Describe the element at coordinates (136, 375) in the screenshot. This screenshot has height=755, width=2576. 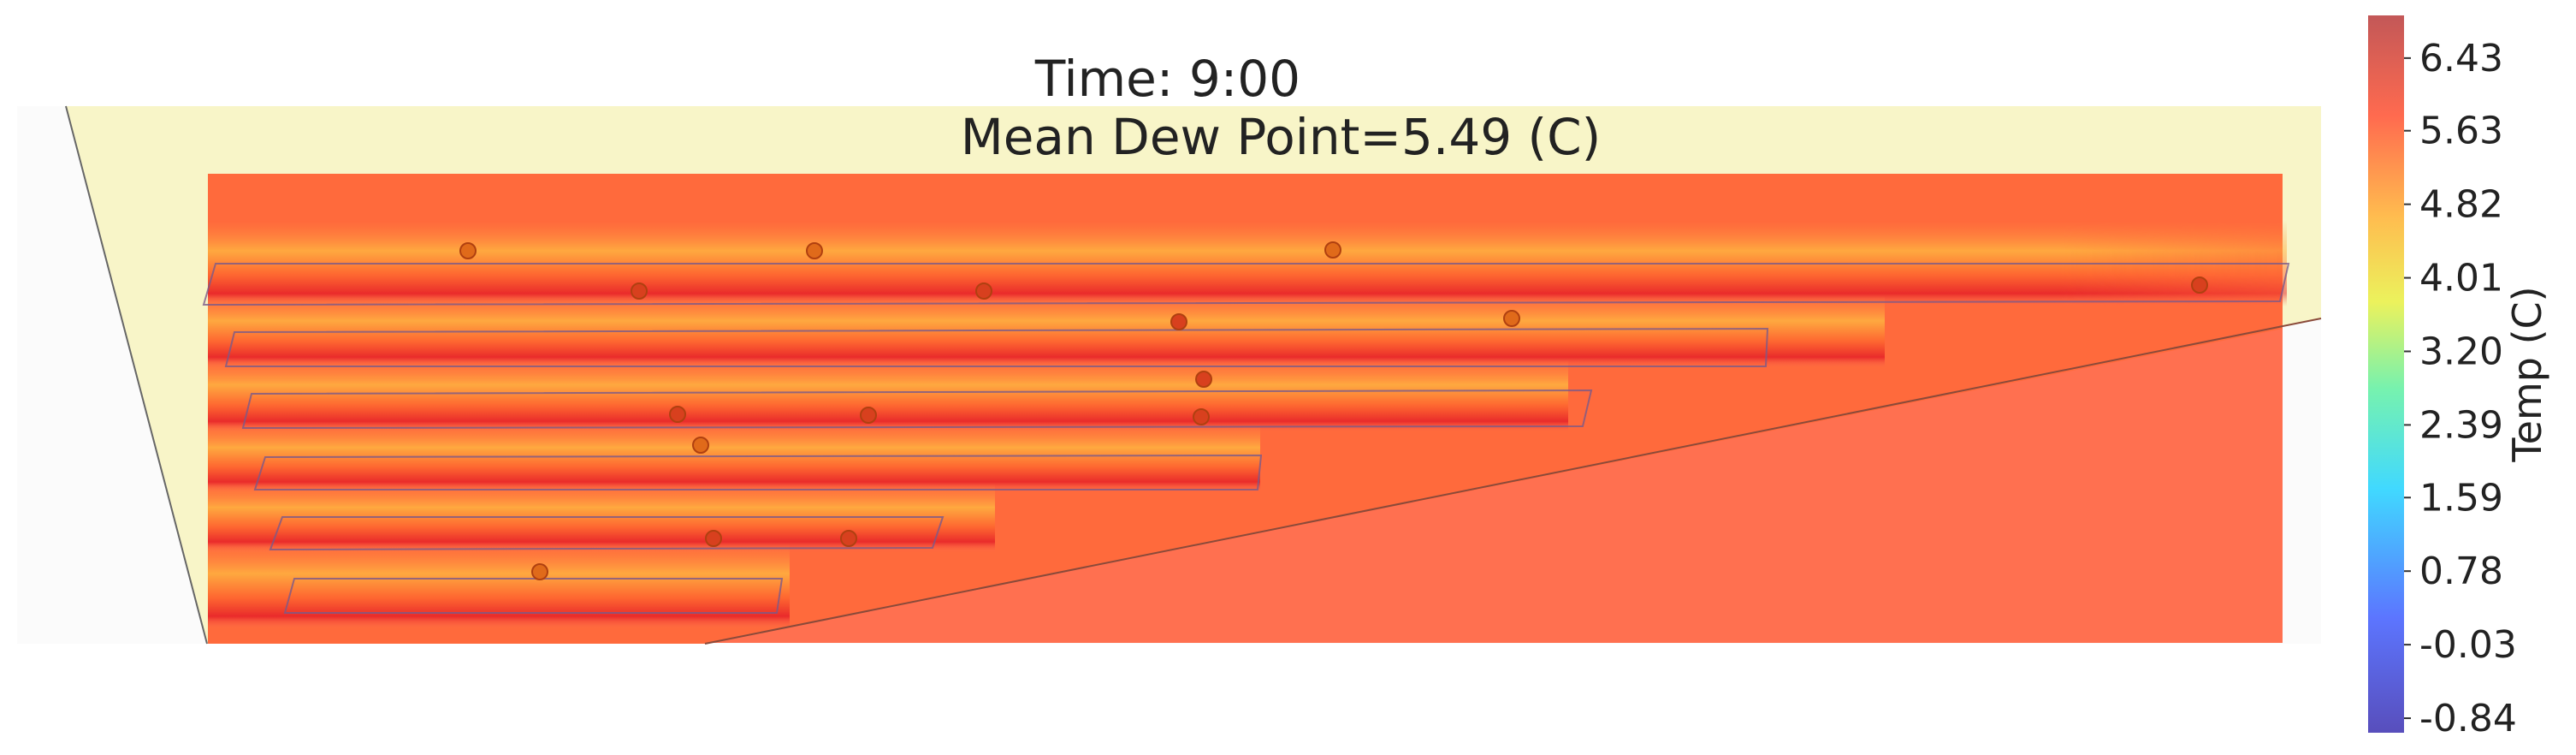
I see `boundary-line-left` at that location.